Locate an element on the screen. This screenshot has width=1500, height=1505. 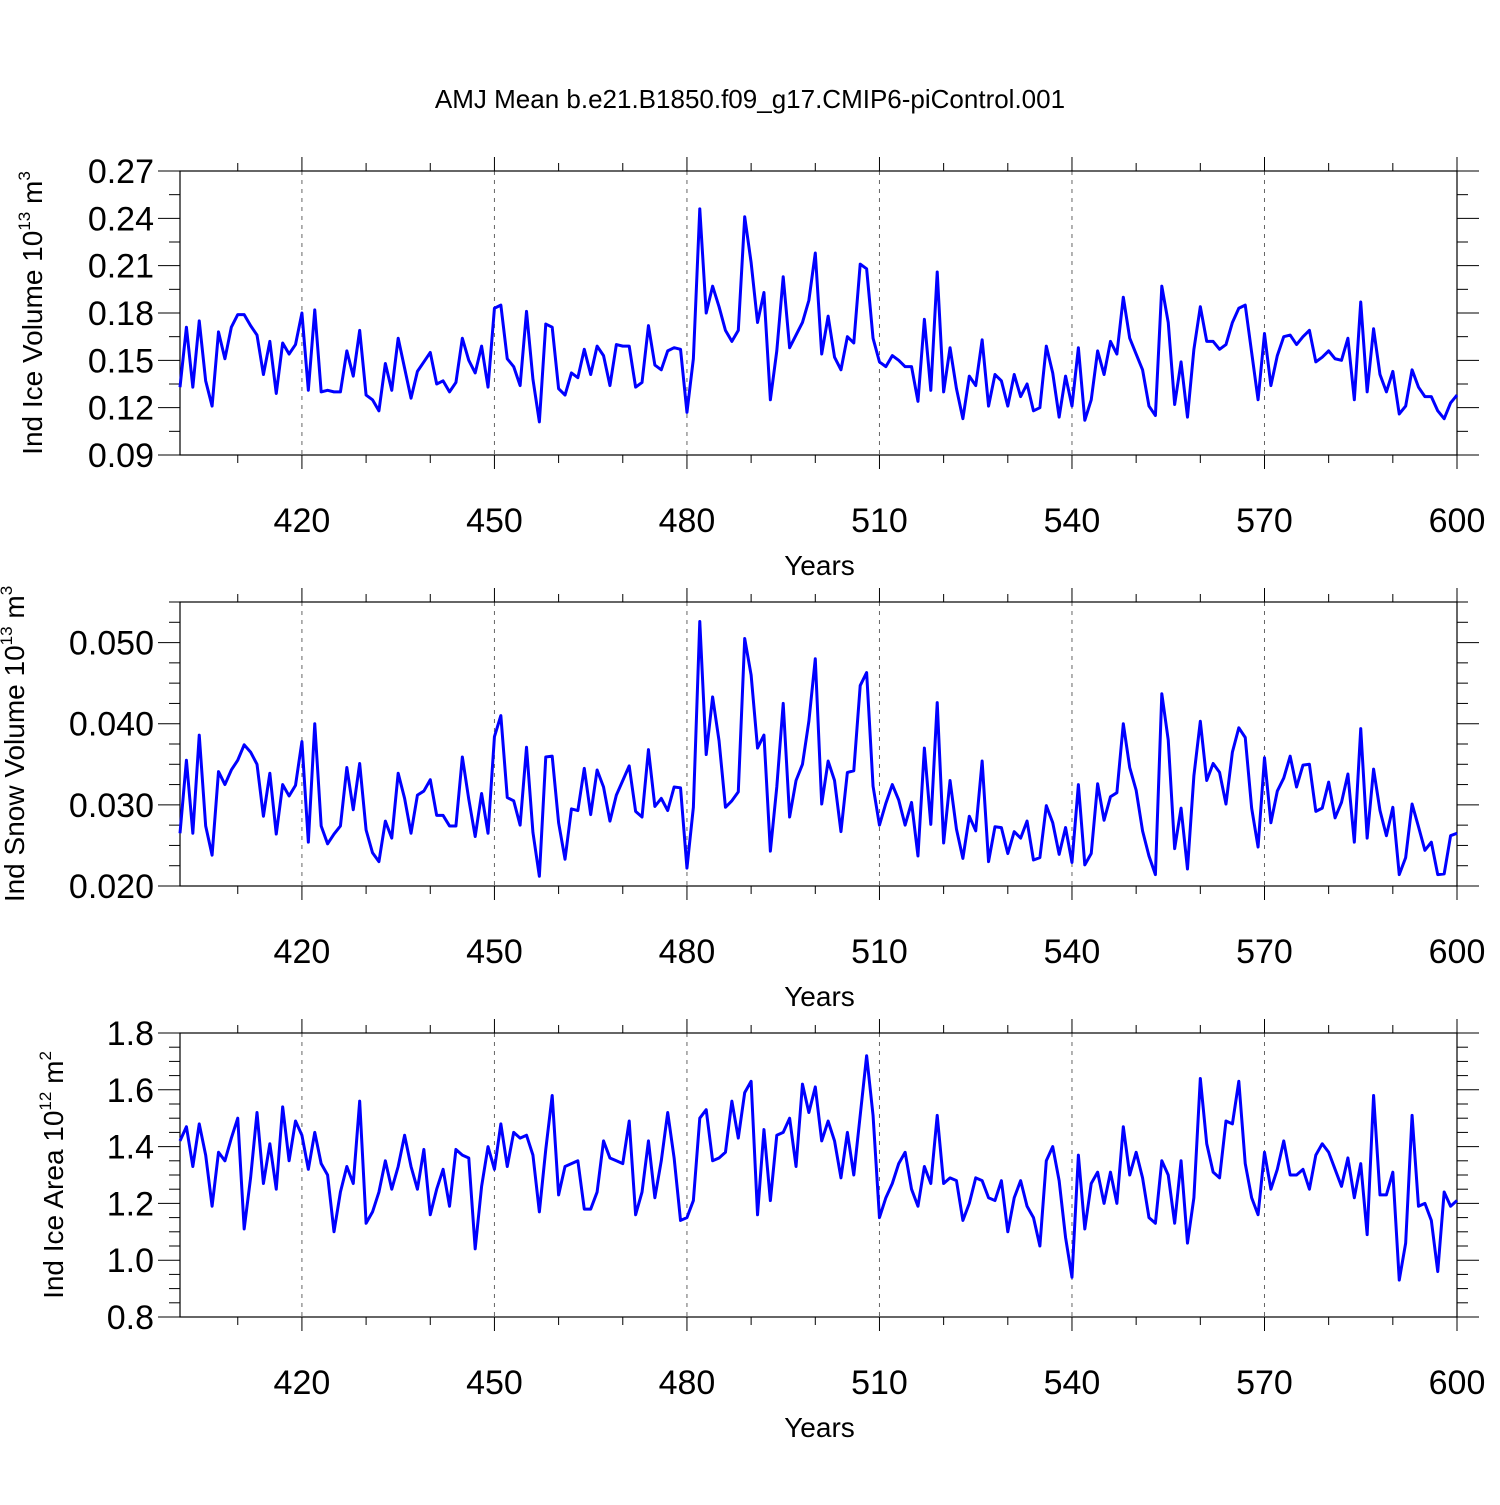
y-axis-label: Ind Snow Volume 1013 m3 is located at coordinates (15, 744).